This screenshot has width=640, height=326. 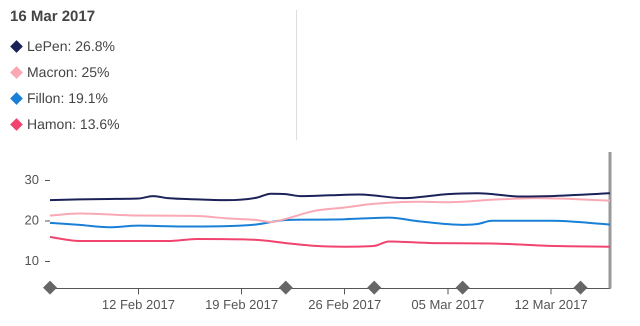 I want to click on legend-label: Hamon: 13.6%, so click(x=73, y=124).